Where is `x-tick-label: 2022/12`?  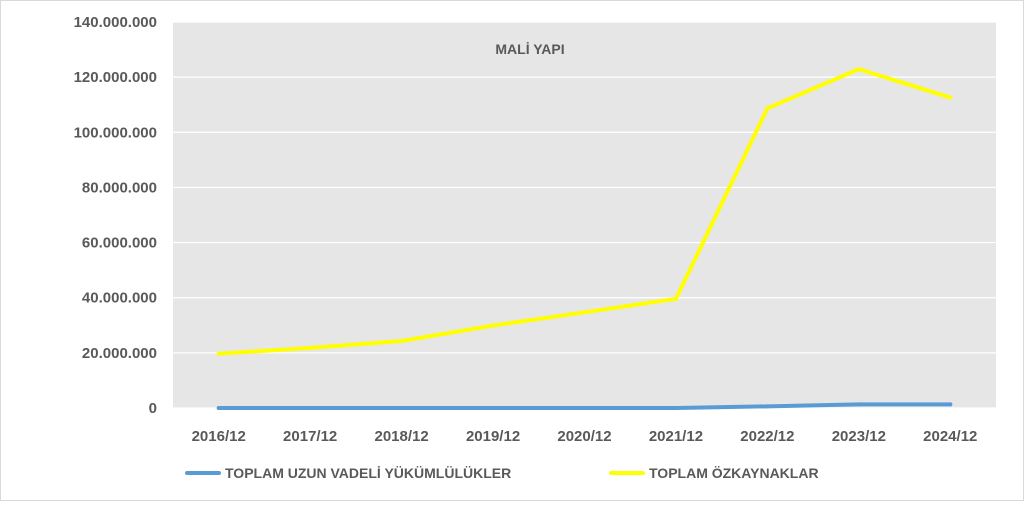 x-tick-label: 2022/12 is located at coordinates (767, 436).